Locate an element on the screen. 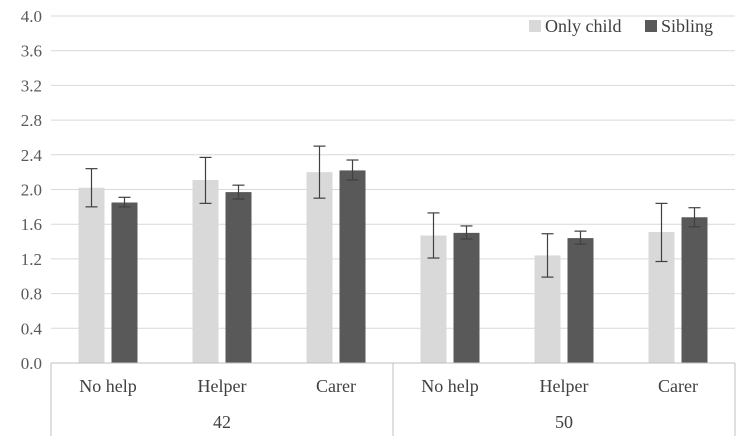 This screenshot has height=436, width=739. y-tick-label: 2.0 is located at coordinates (31, 190).